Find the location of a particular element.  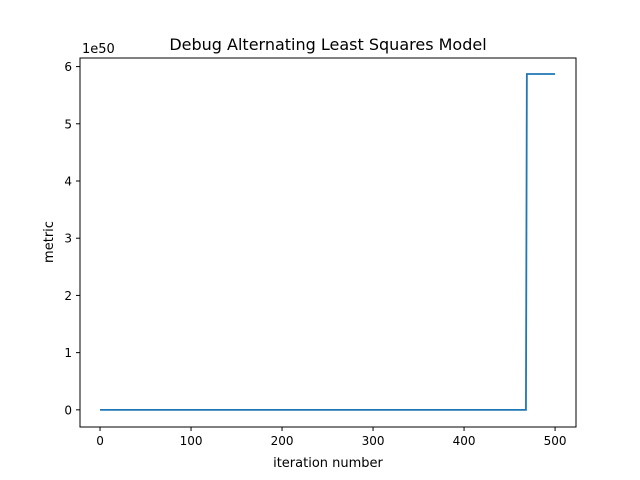

y-tick-label: 2 is located at coordinates (68, 296).